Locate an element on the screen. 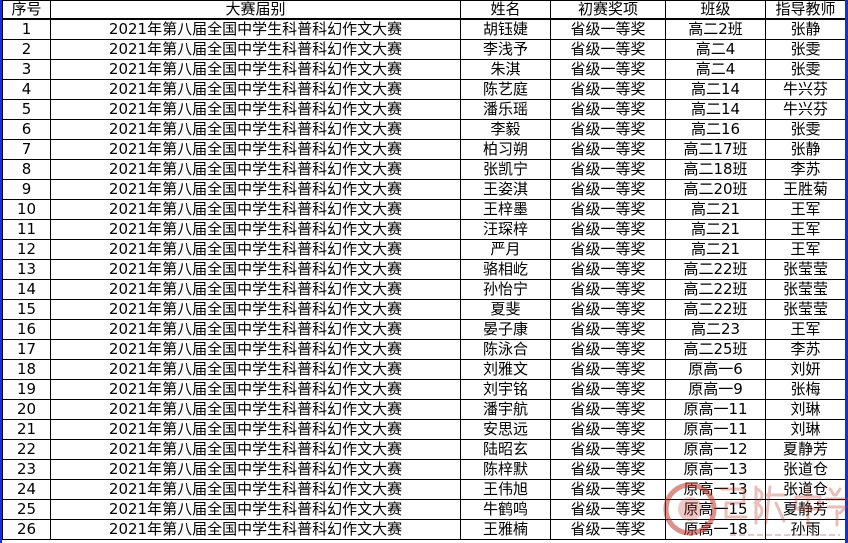 Image resolution: width=848 pixels, height=543 pixels. cell-name: 晏子康 is located at coordinates (505, 329).